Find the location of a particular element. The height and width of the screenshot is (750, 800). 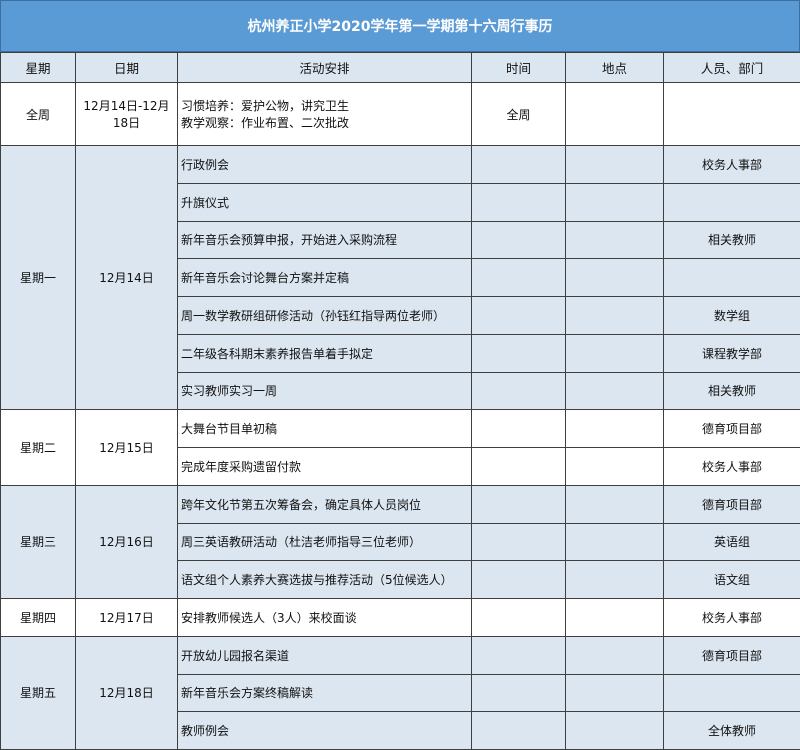

header-place: 地点 is located at coordinates (615, 68).